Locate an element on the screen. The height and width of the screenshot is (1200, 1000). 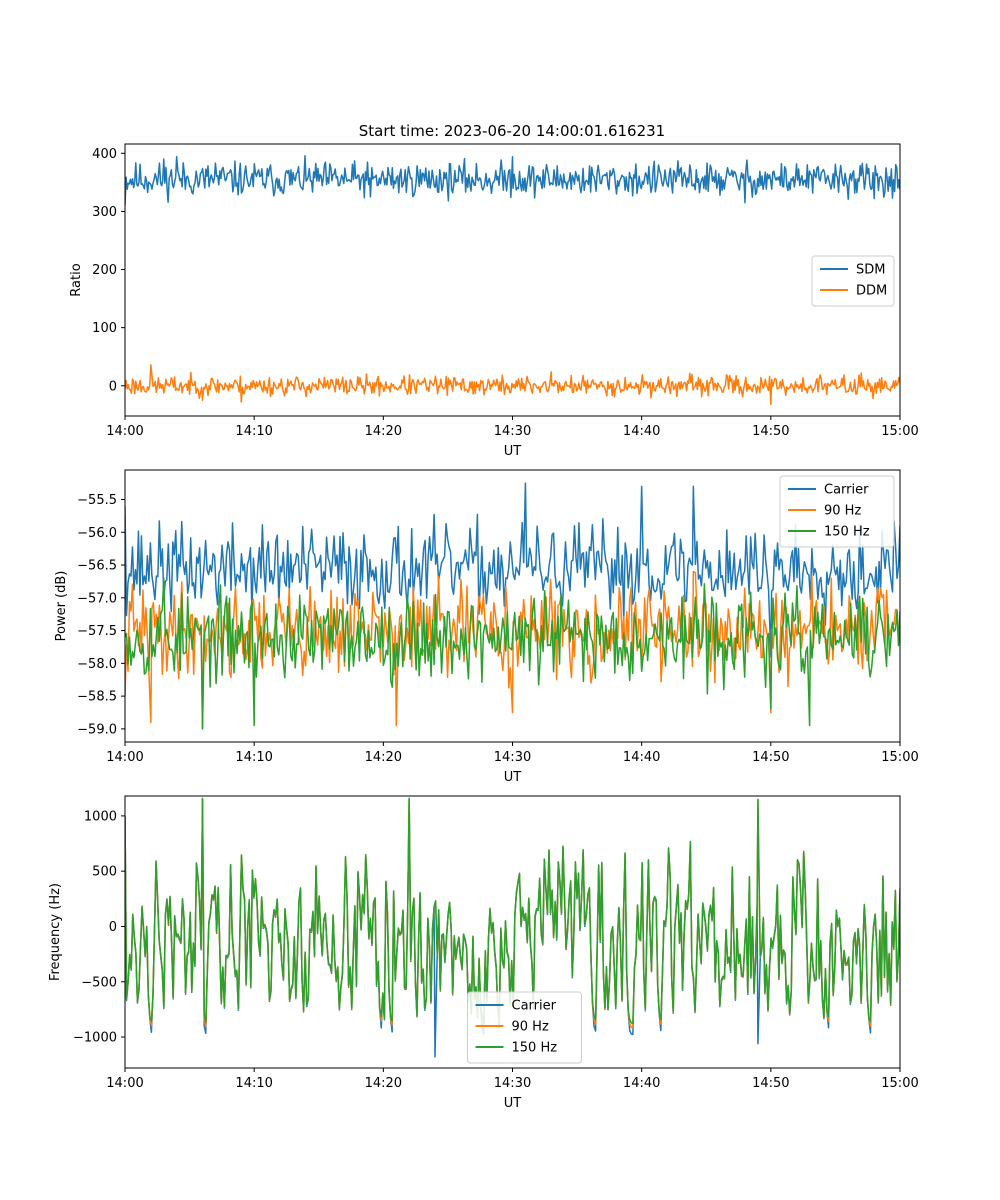
y-tick-label: 1000 is located at coordinates (100, 816).